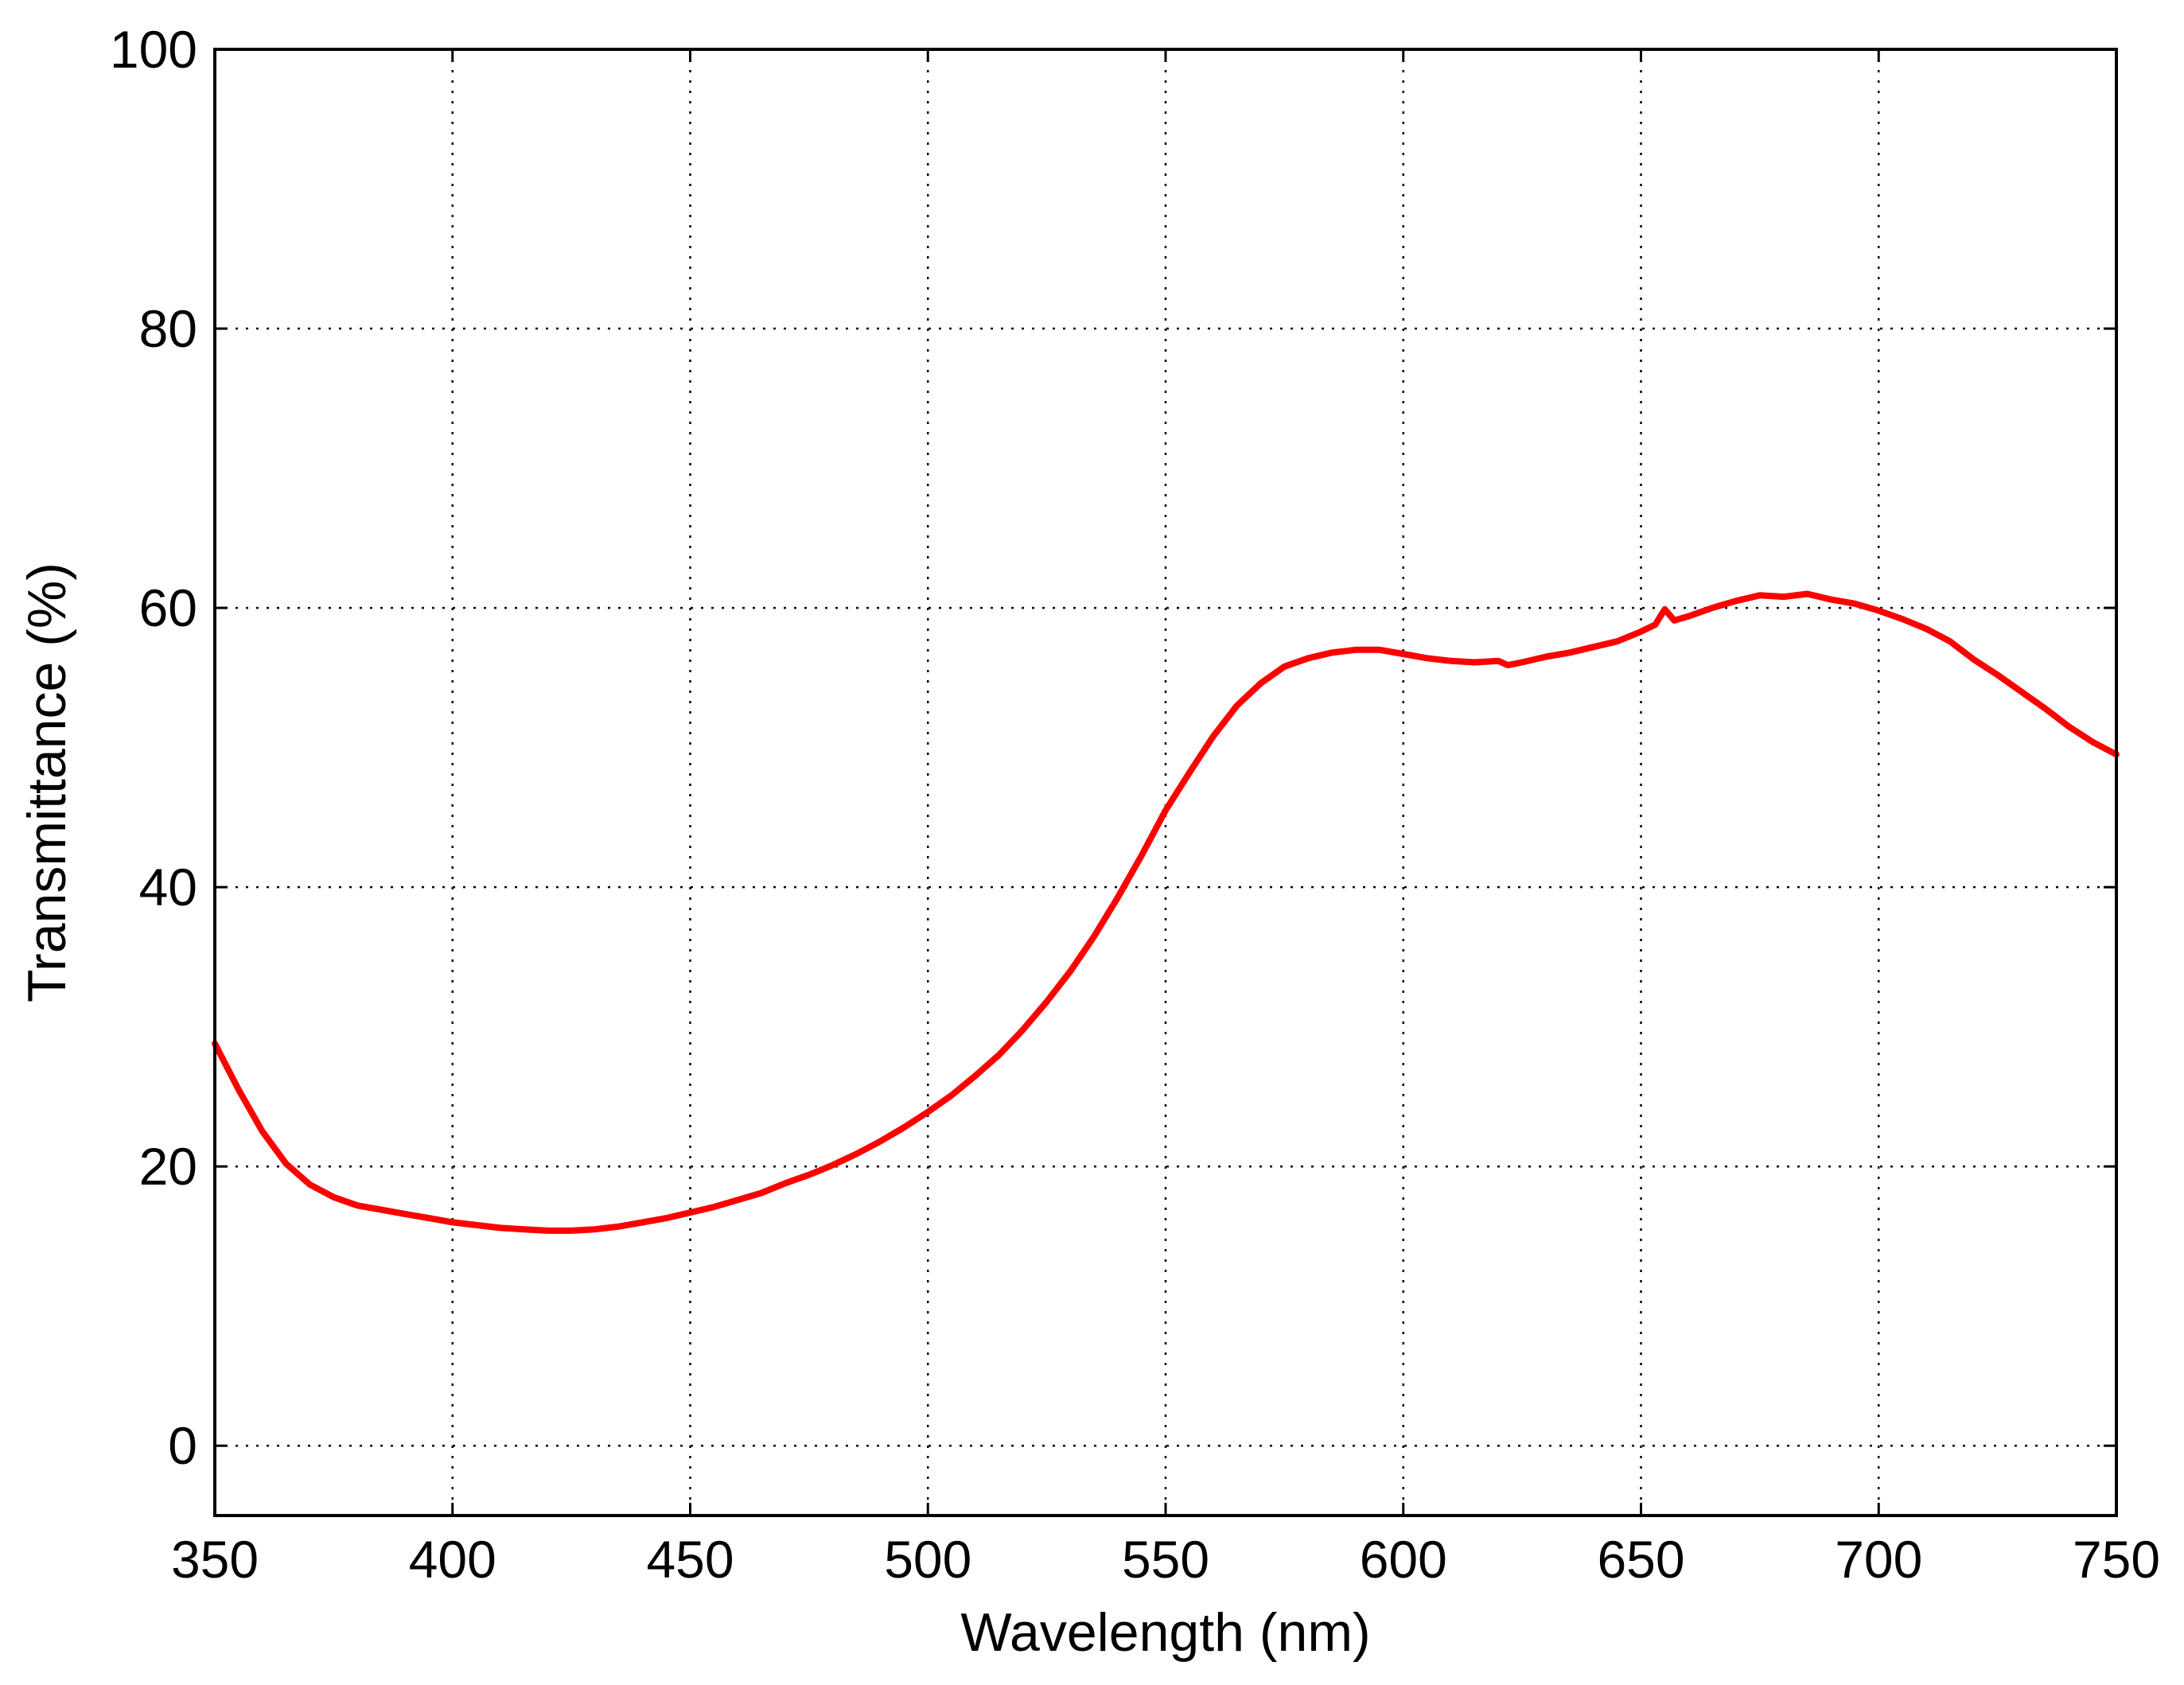 This screenshot has height=1685, width=2184. What do you see at coordinates (2116, 1559) in the screenshot?
I see `x-tick-label: 750` at bounding box center [2116, 1559].